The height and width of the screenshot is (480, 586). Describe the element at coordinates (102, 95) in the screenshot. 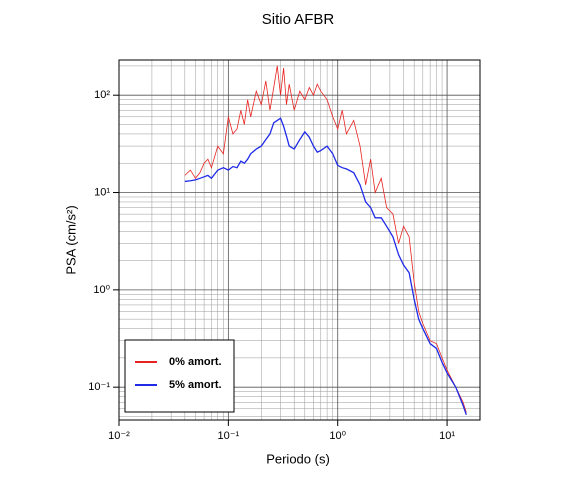

I see `y-tick-label: 10²` at that location.